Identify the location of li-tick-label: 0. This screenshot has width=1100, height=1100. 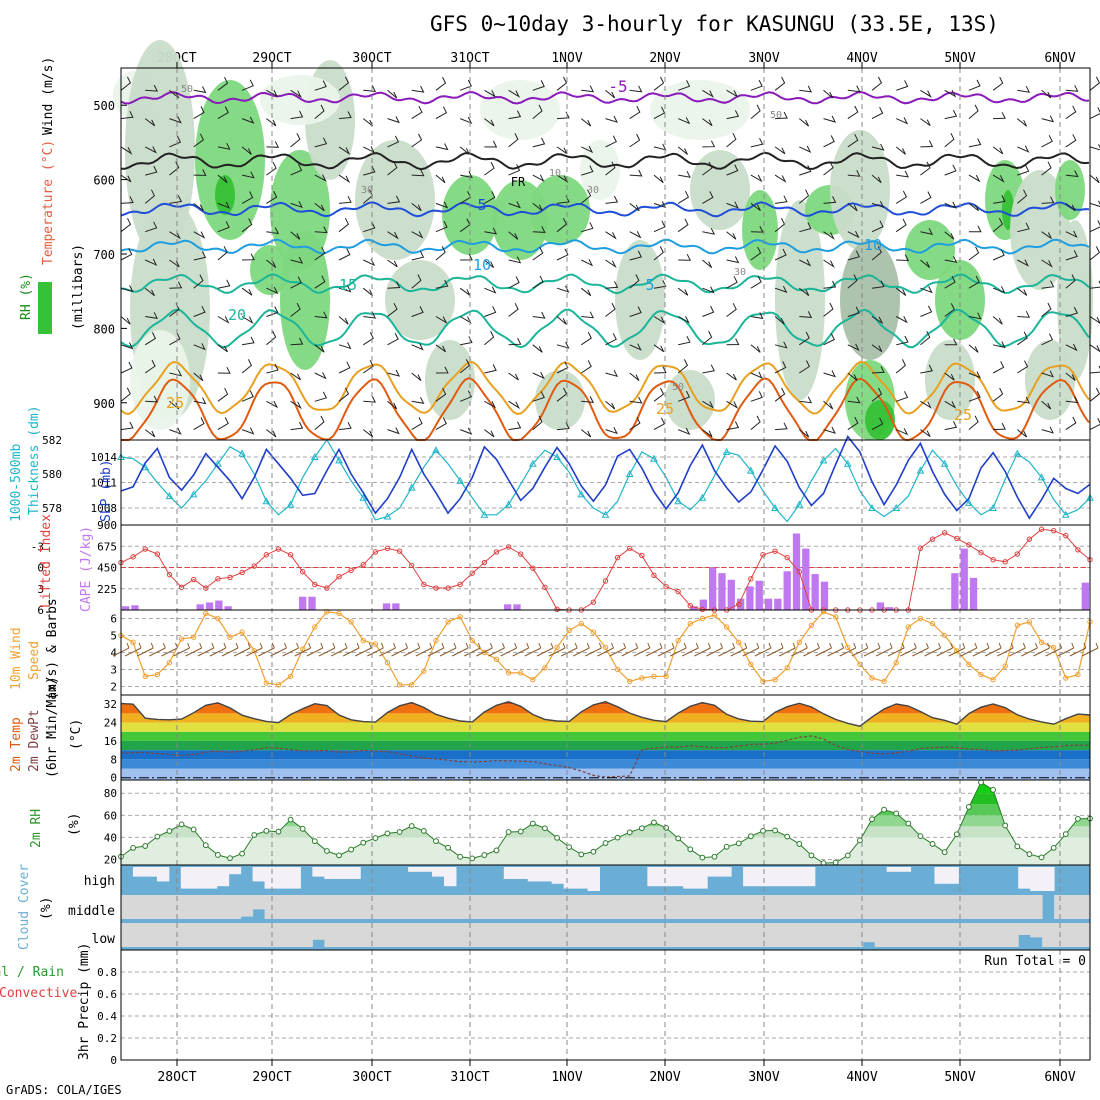
(40, 568).